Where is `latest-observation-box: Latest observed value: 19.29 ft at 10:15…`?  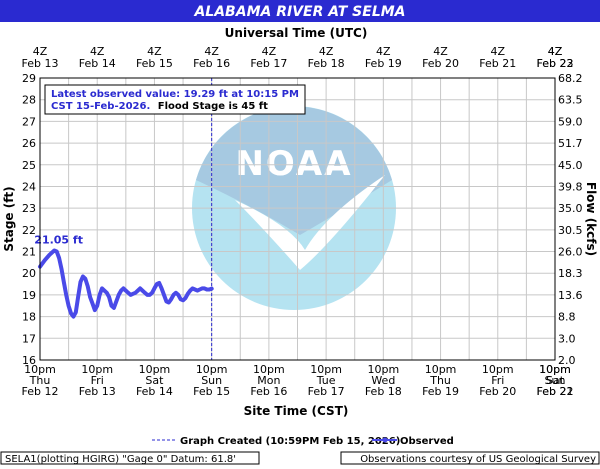
latest-observation-box: Latest observed value: 19.29 ft at 10:15… is located at coordinates (175, 99).